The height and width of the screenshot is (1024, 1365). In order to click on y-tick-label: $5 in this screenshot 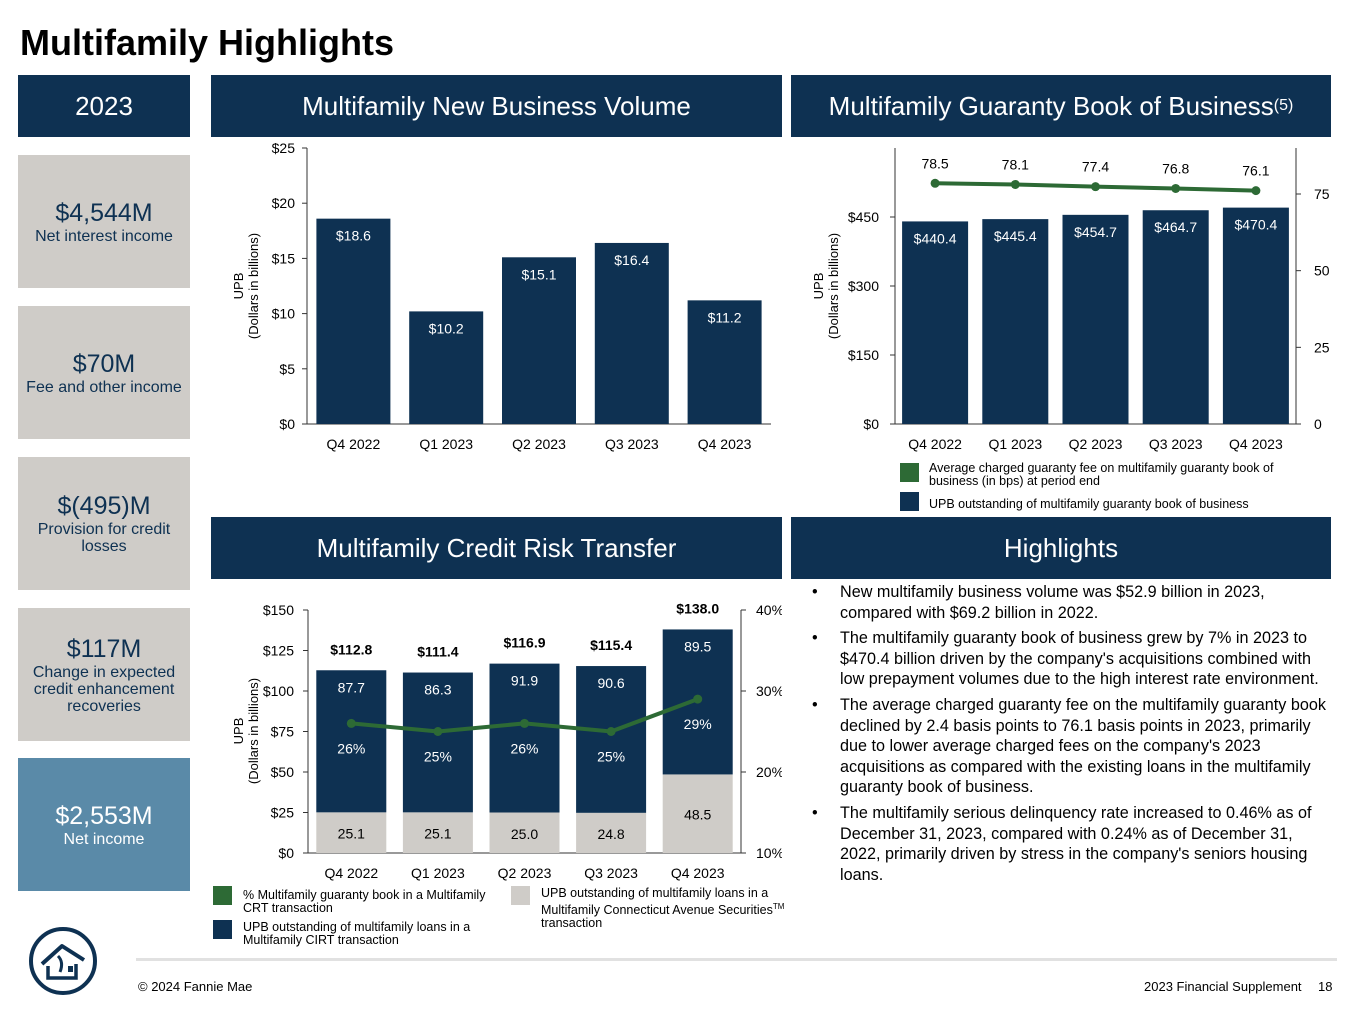, I will do `click(287, 369)`.